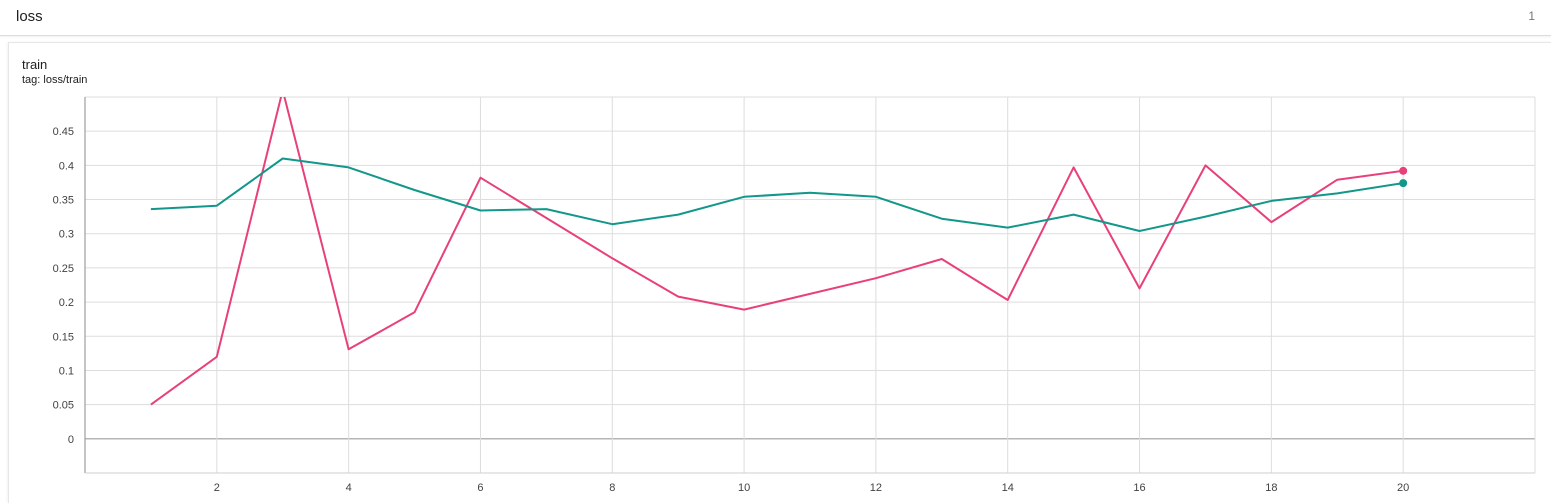 This screenshot has width=1551, height=503. I want to click on y-tick-label: 0.25, so click(63, 269).